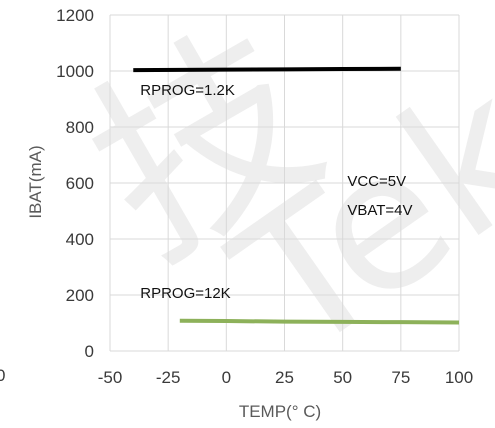  Describe the element at coordinates (342, 377) in the screenshot. I see `x-tick-label-4: 50` at that location.